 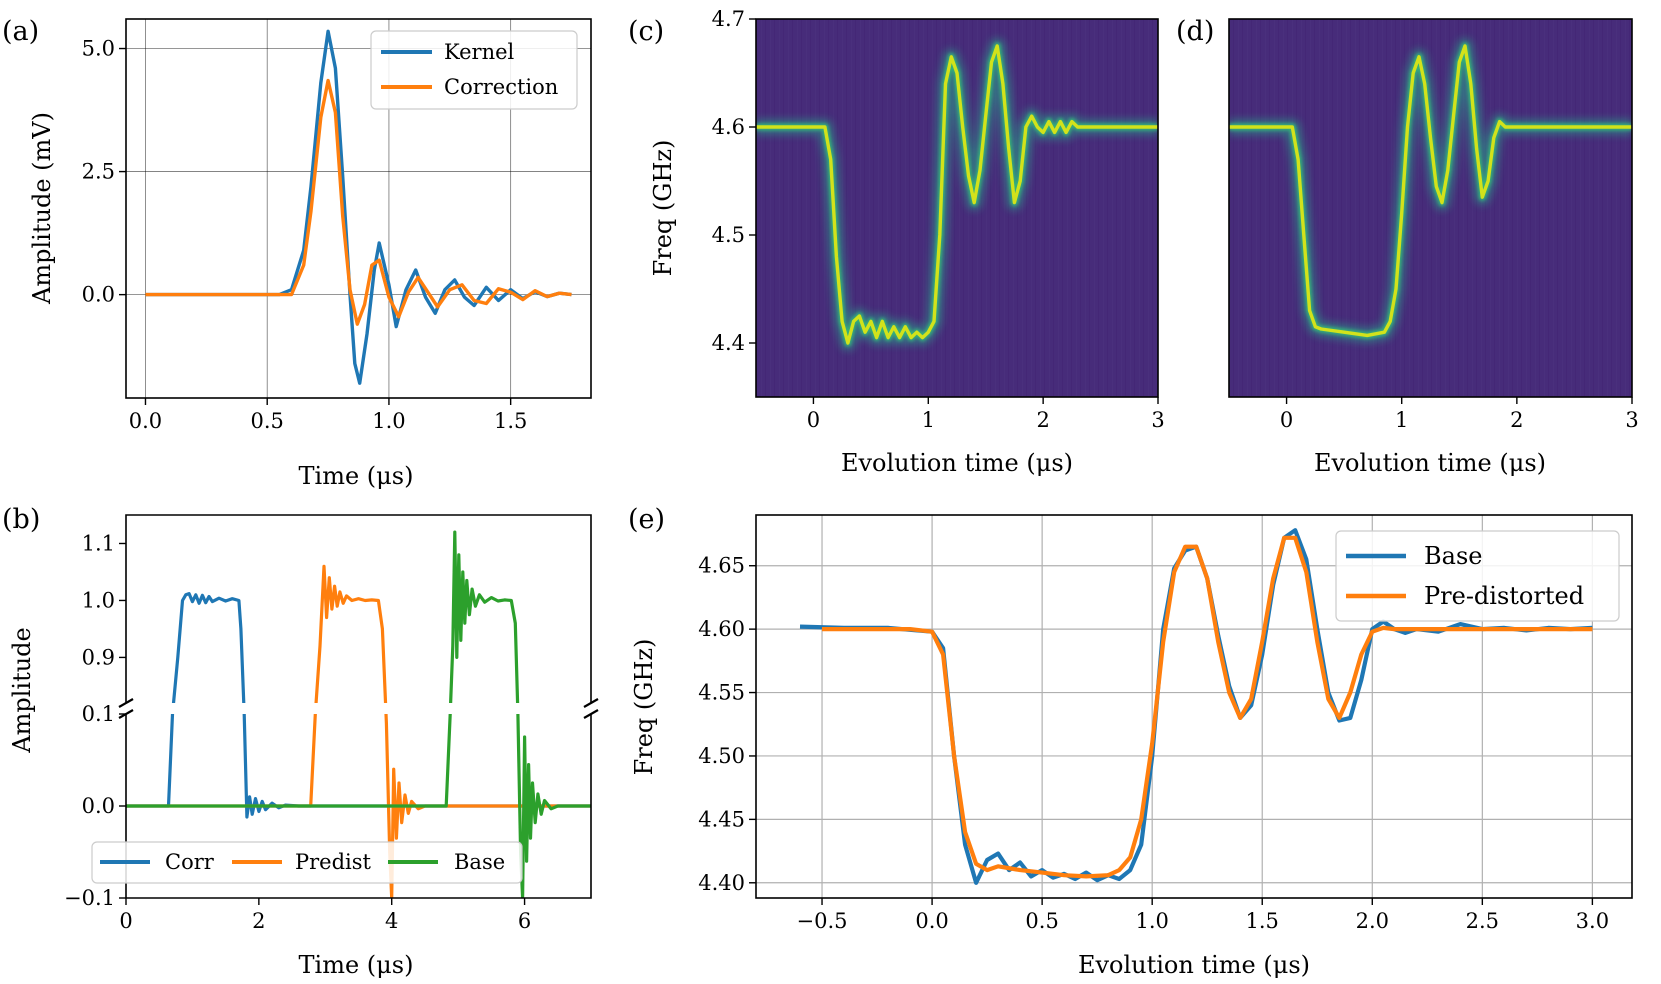 What do you see at coordinates (125, 921) in the screenshot?
I see `panel-b-xtick-label: 0` at bounding box center [125, 921].